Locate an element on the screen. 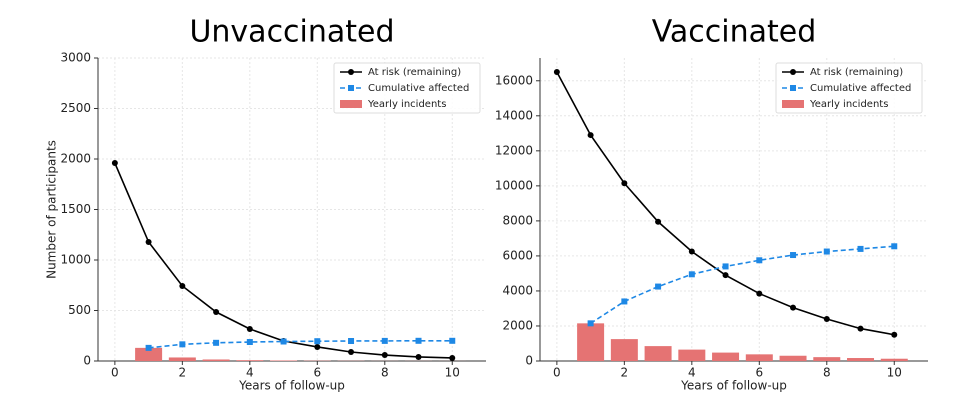 This screenshot has height=414, width=976. y-tick-label: 12000 is located at coordinates (514, 150).